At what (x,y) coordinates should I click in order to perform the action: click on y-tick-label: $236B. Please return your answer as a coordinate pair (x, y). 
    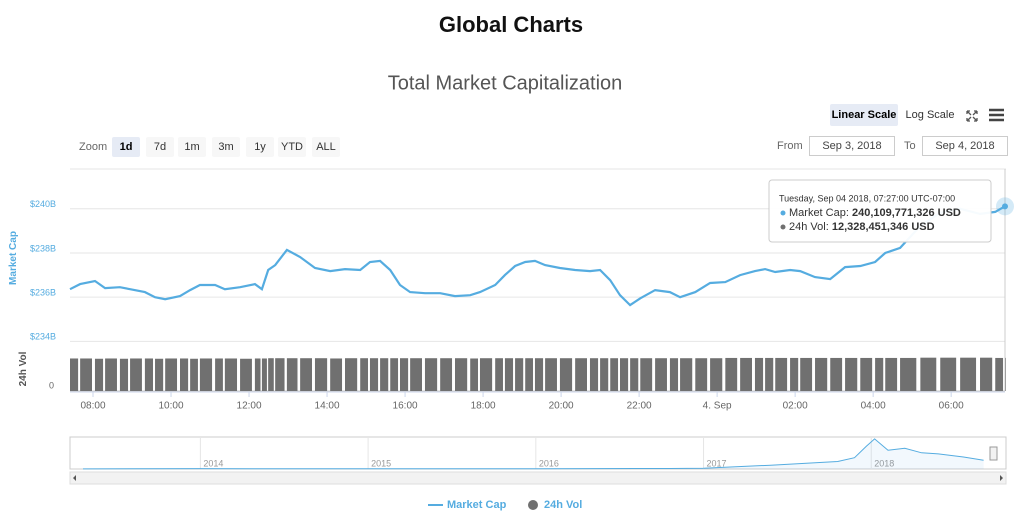
    Looking at the image, I should click on (43, 293).